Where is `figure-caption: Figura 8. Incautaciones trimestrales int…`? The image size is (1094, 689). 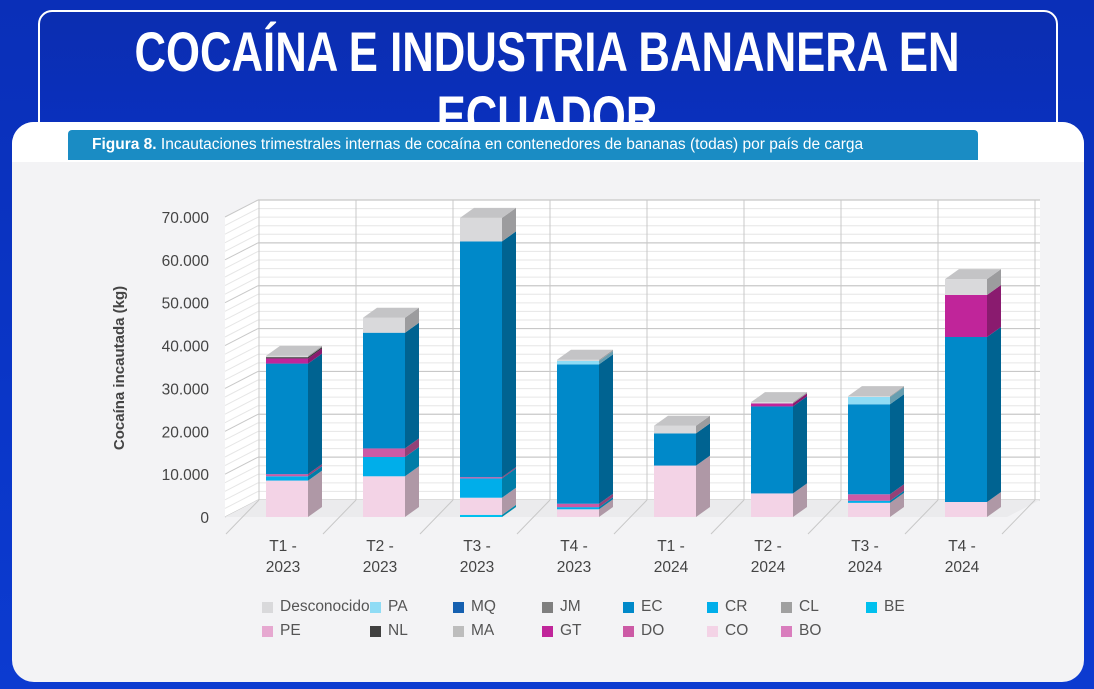 figure-caption: Figura 8. Incautaciones trimestrales int… is located at coordinates (523, 145).